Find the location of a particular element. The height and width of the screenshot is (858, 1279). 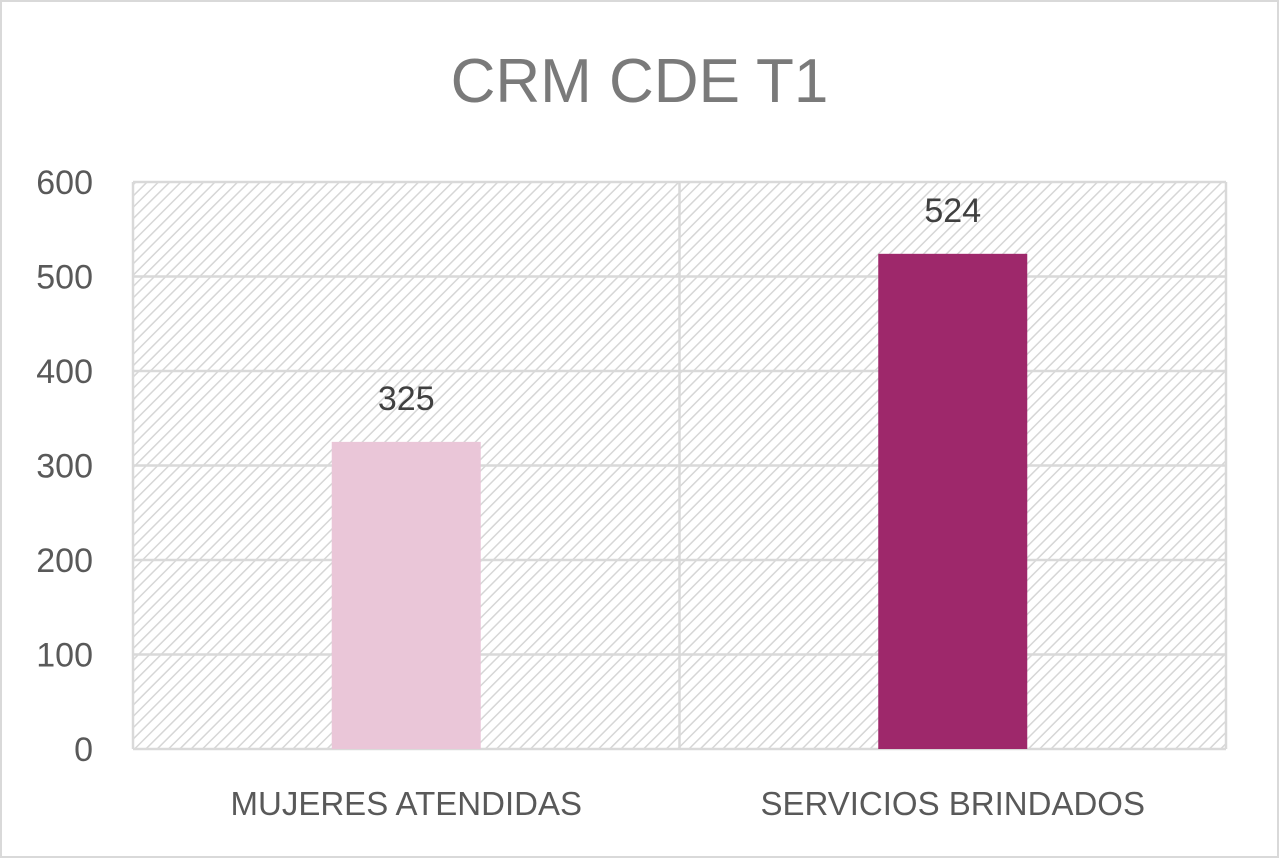

x-tick-label: MUJERES ATENDIDAS is located at coordinates (406, 803).